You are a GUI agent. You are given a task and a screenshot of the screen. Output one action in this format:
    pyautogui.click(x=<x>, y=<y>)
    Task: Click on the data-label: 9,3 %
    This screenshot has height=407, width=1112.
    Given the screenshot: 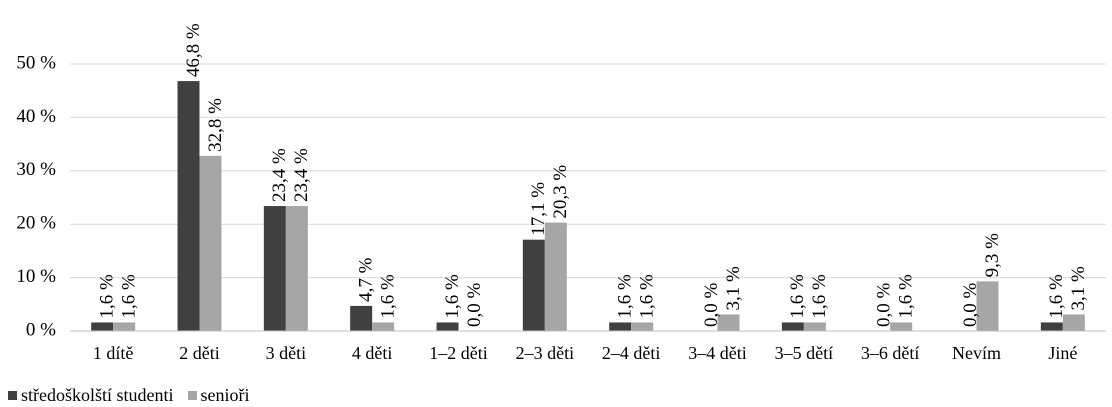 What is the action you would take?
    pyautogui.click(x=992, y=255)
    